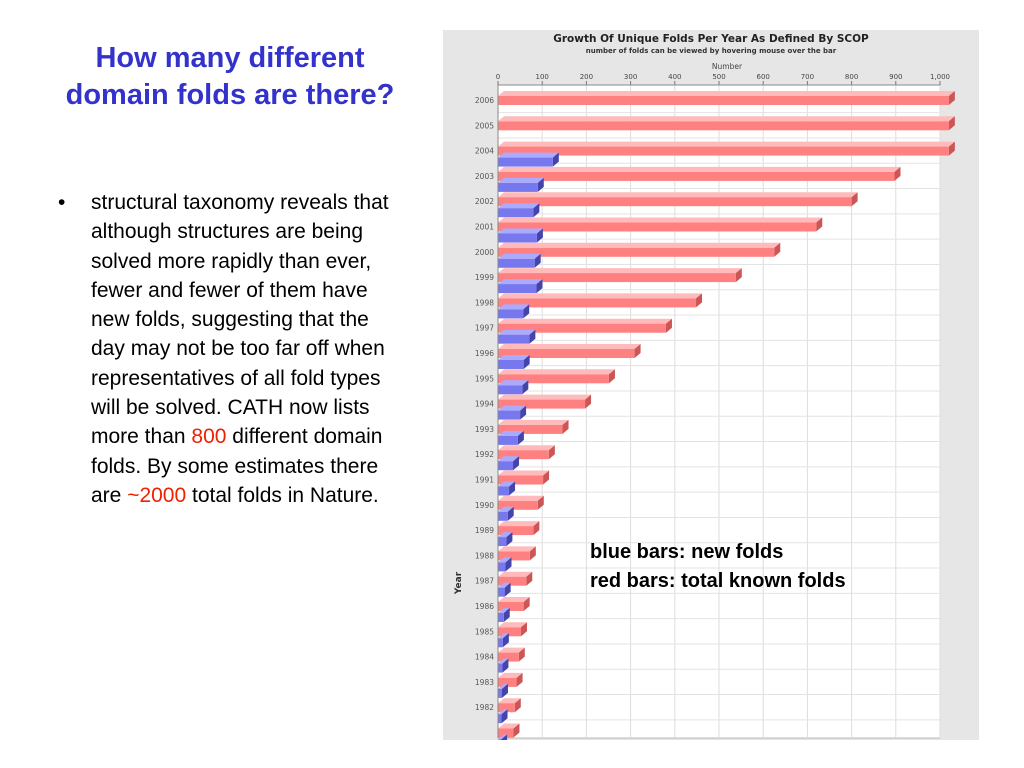 The width and height of the screenshot is (1024, 768). Describe the element at coordinates (513, 383) in the screenshot. I see `bar-new-1995-top` at that location.